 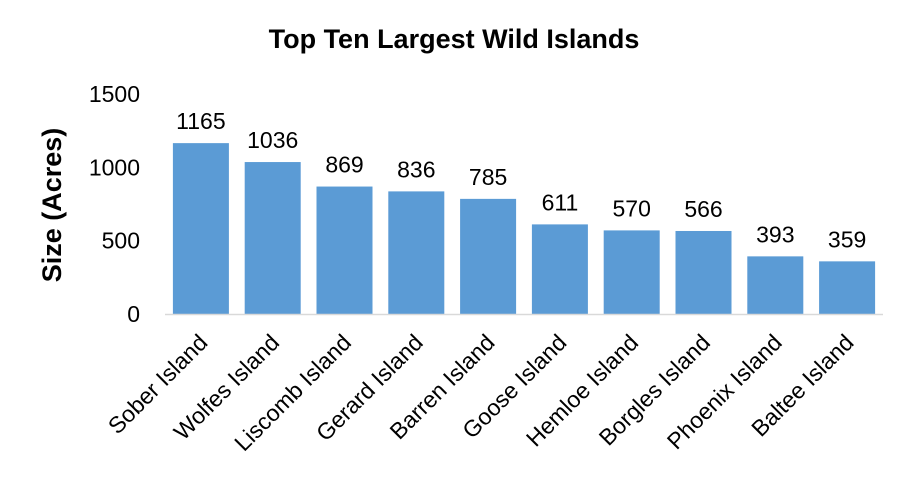 I want to click on data-label: 611, so click(x=560, y=202).